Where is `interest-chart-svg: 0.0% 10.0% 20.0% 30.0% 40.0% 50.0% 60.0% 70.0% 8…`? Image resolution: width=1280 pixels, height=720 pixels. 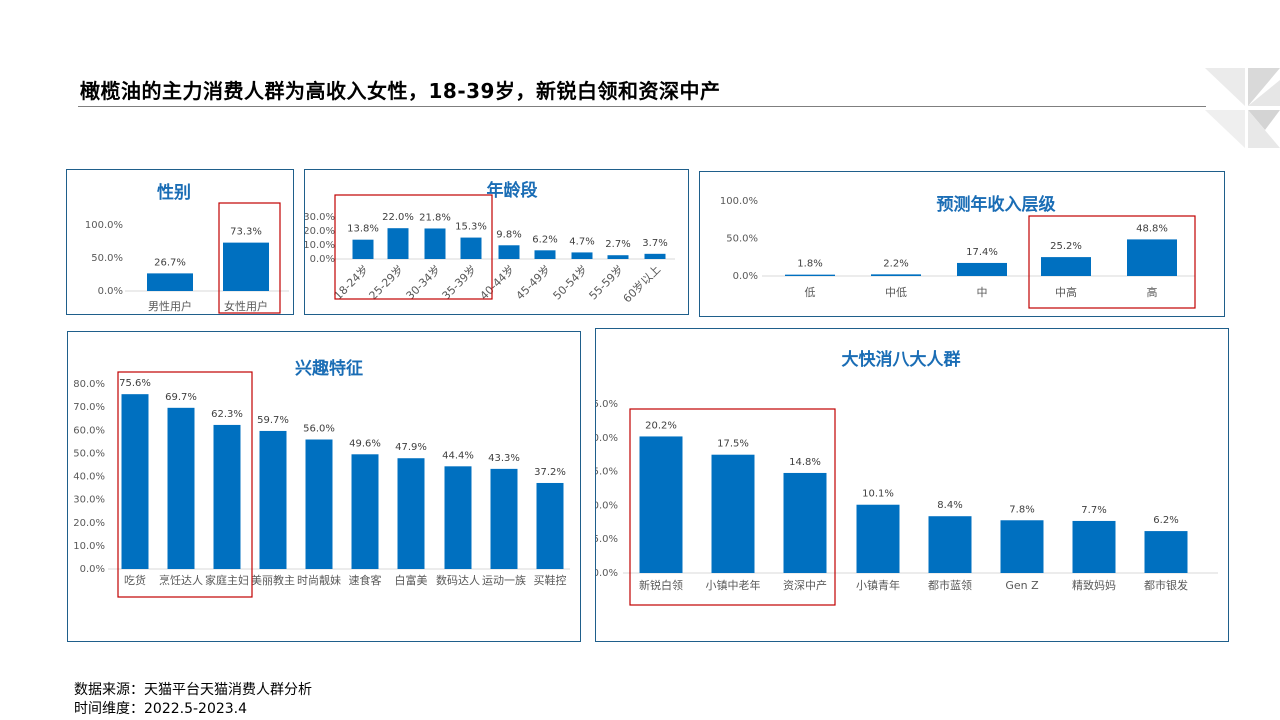 interest-chart-svg: 0.0% 10.0% 20.0% 30.0% 40.0% 50.0% 60.0% 70.0% 8… is located at coordinates (321, 484).